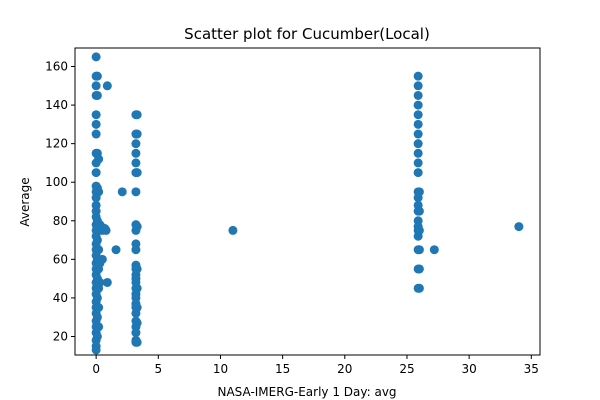 This screenshot has height=400, width=600. Describe the element at coordinates (60, 221) in the screenshot. I see `y-tick-label: 80` at that location.